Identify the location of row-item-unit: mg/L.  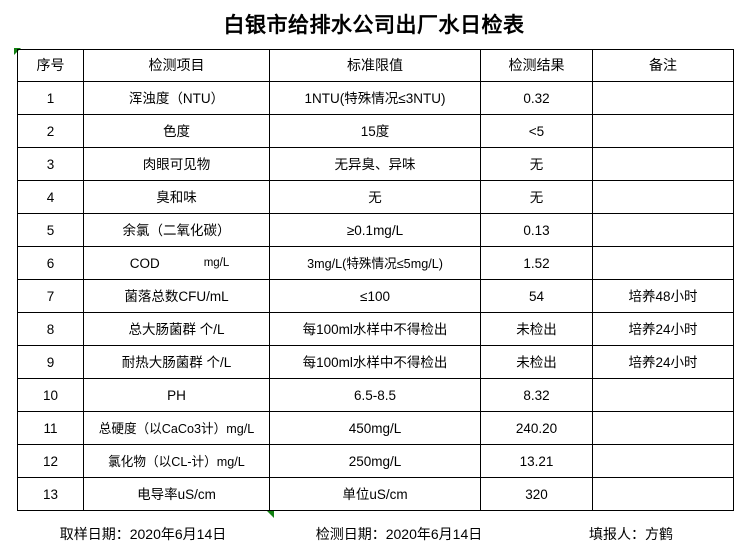
(216, 262).